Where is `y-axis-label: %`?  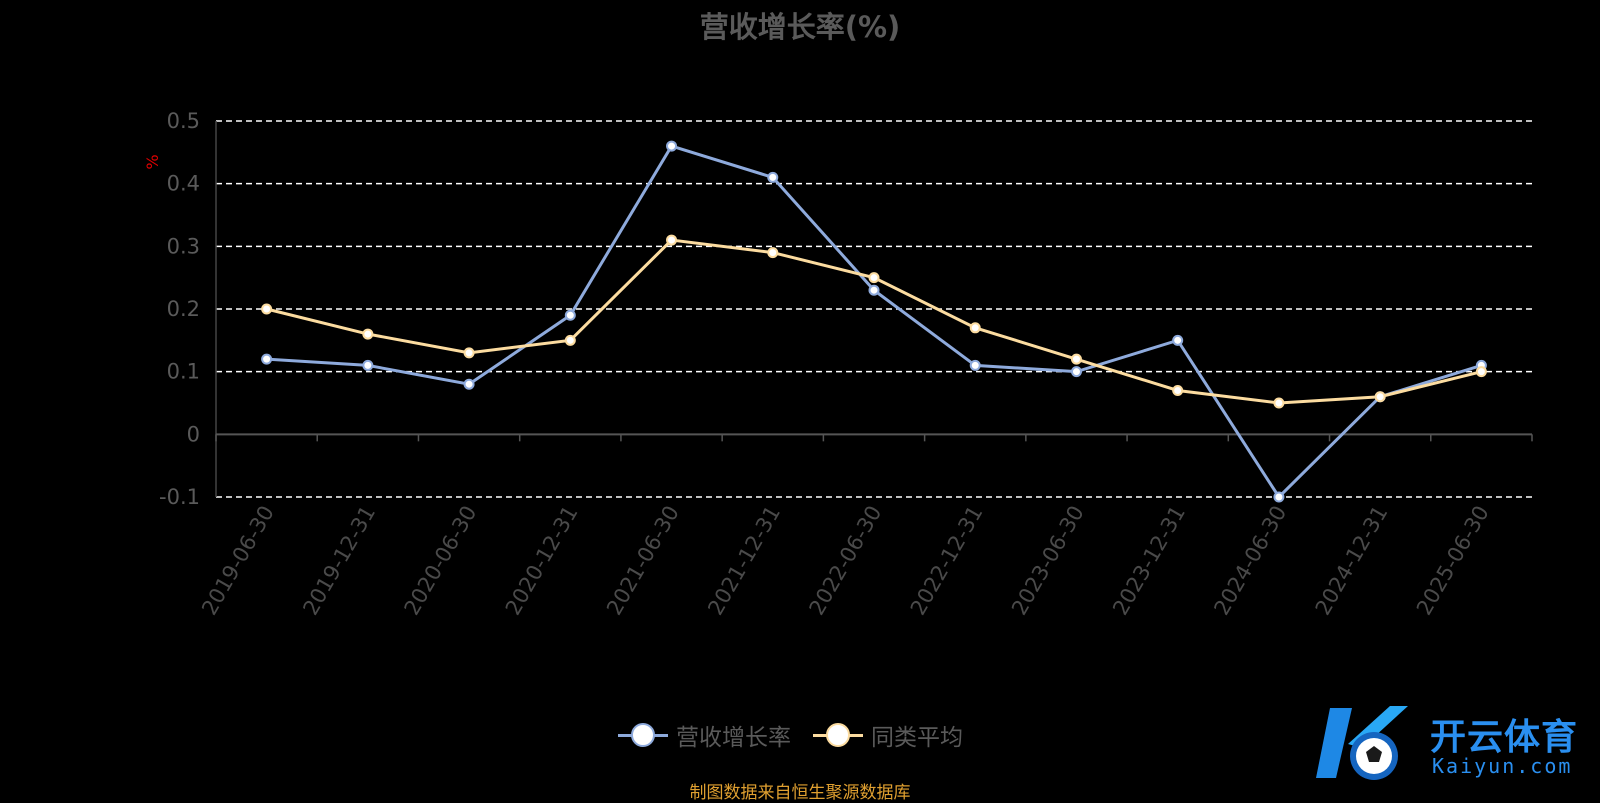
y-axis-label: % is located at coordinates (152, 161).